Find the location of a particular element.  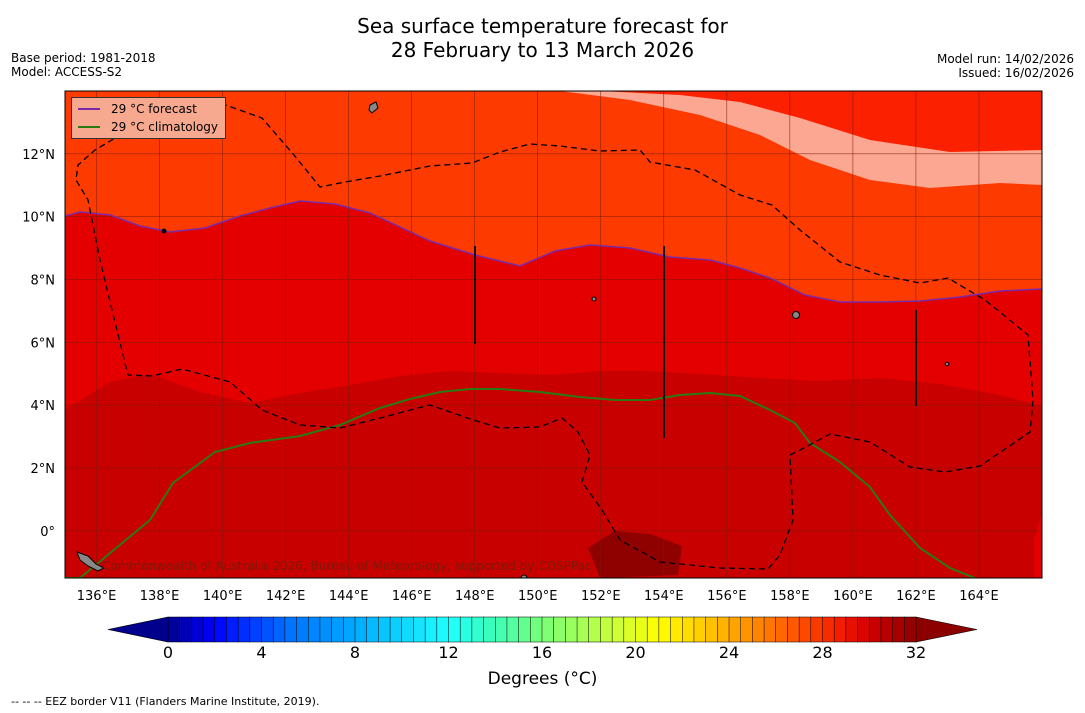

lon-tick-label: 148°E is located at coordinates (475, 596).